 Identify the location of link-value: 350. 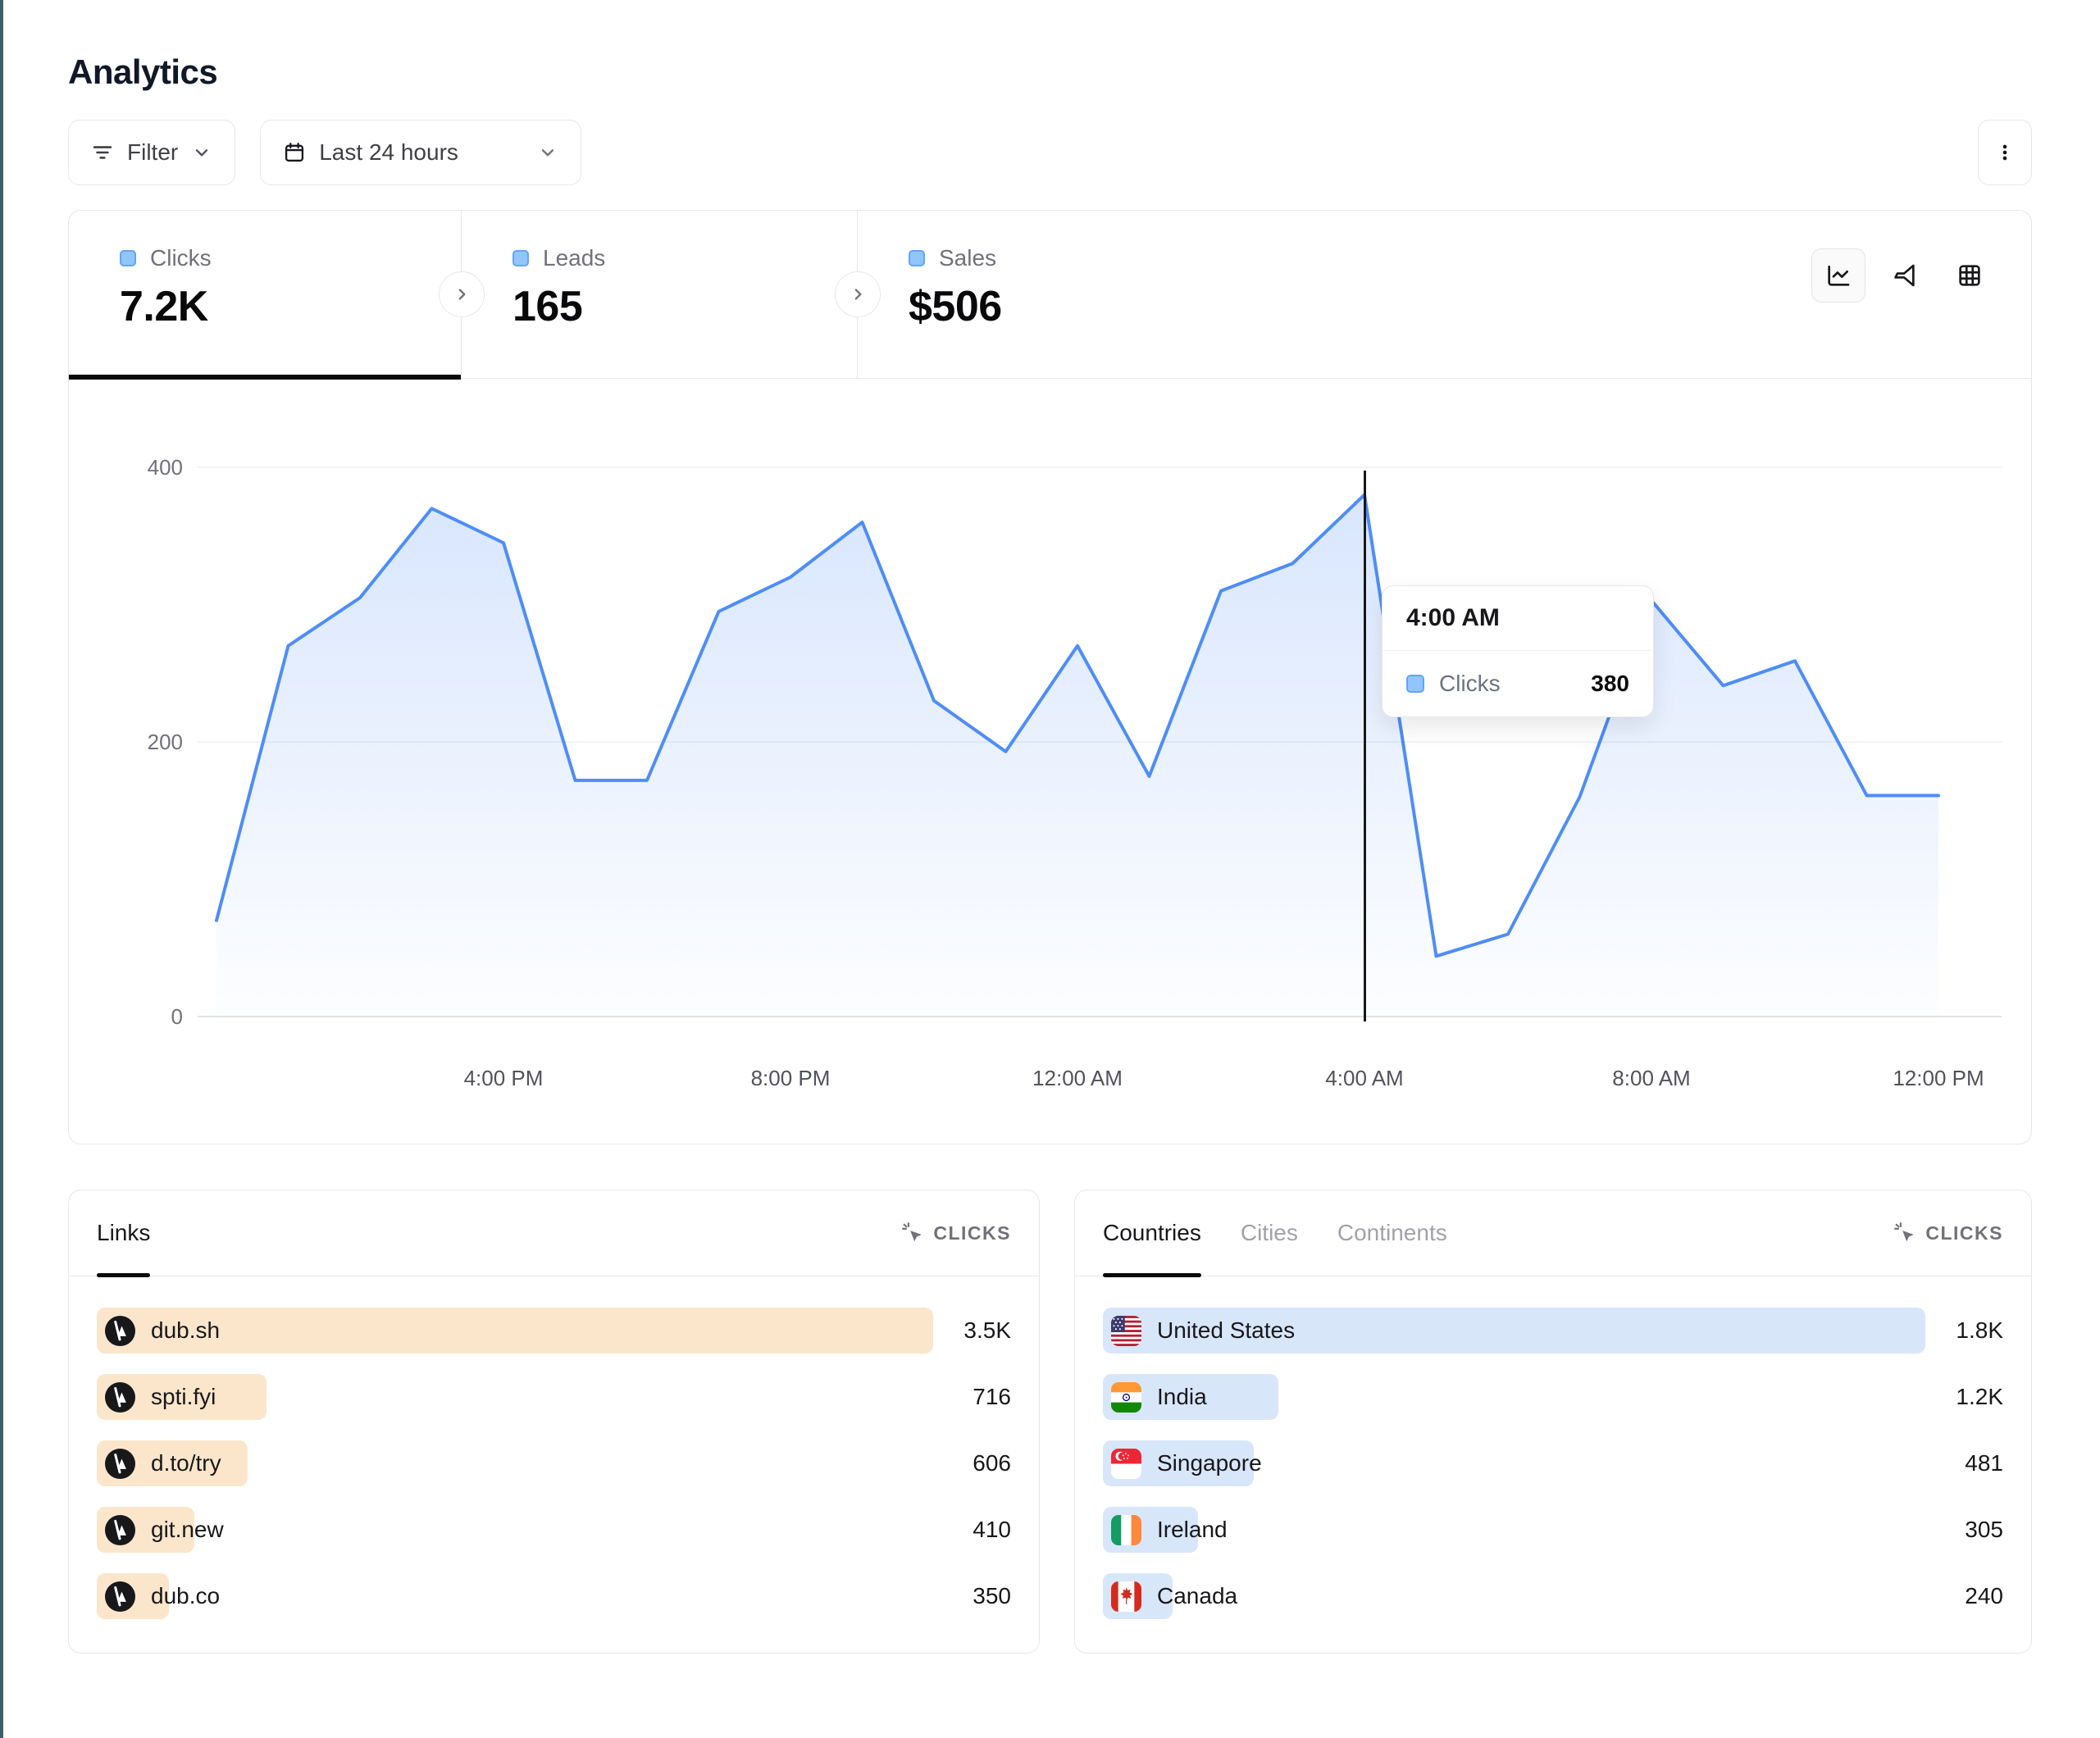
(992, 1595).